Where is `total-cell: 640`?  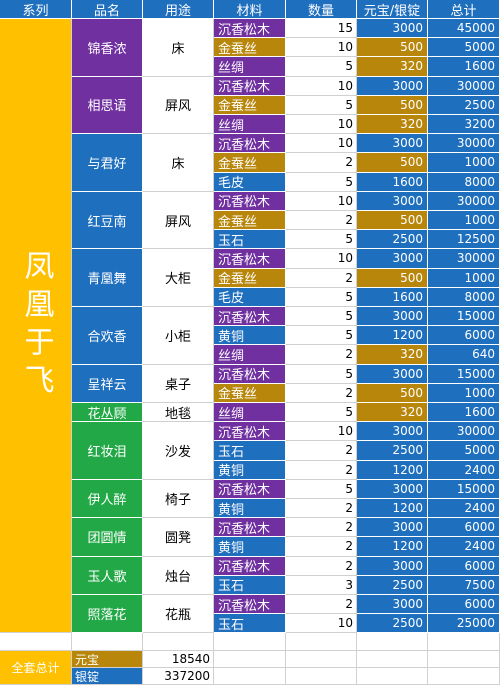
total-cell: 640 is located at coordinates (464, 355).